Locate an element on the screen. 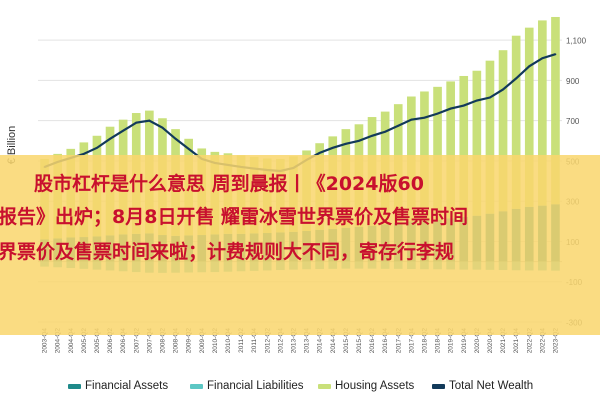 Image resolution: width=600 pixels, height=405 pixels. x-tick-label: 2012-Q4 is located at coordinates (280, 341).